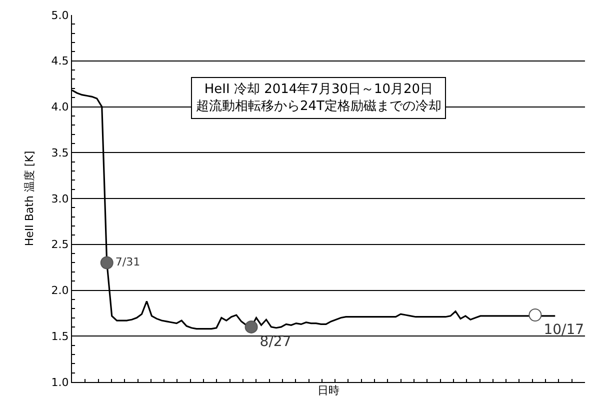 This screenshot has width=594, height=410. I want to click on y-tick-label: 4.0, so click(60, 107).